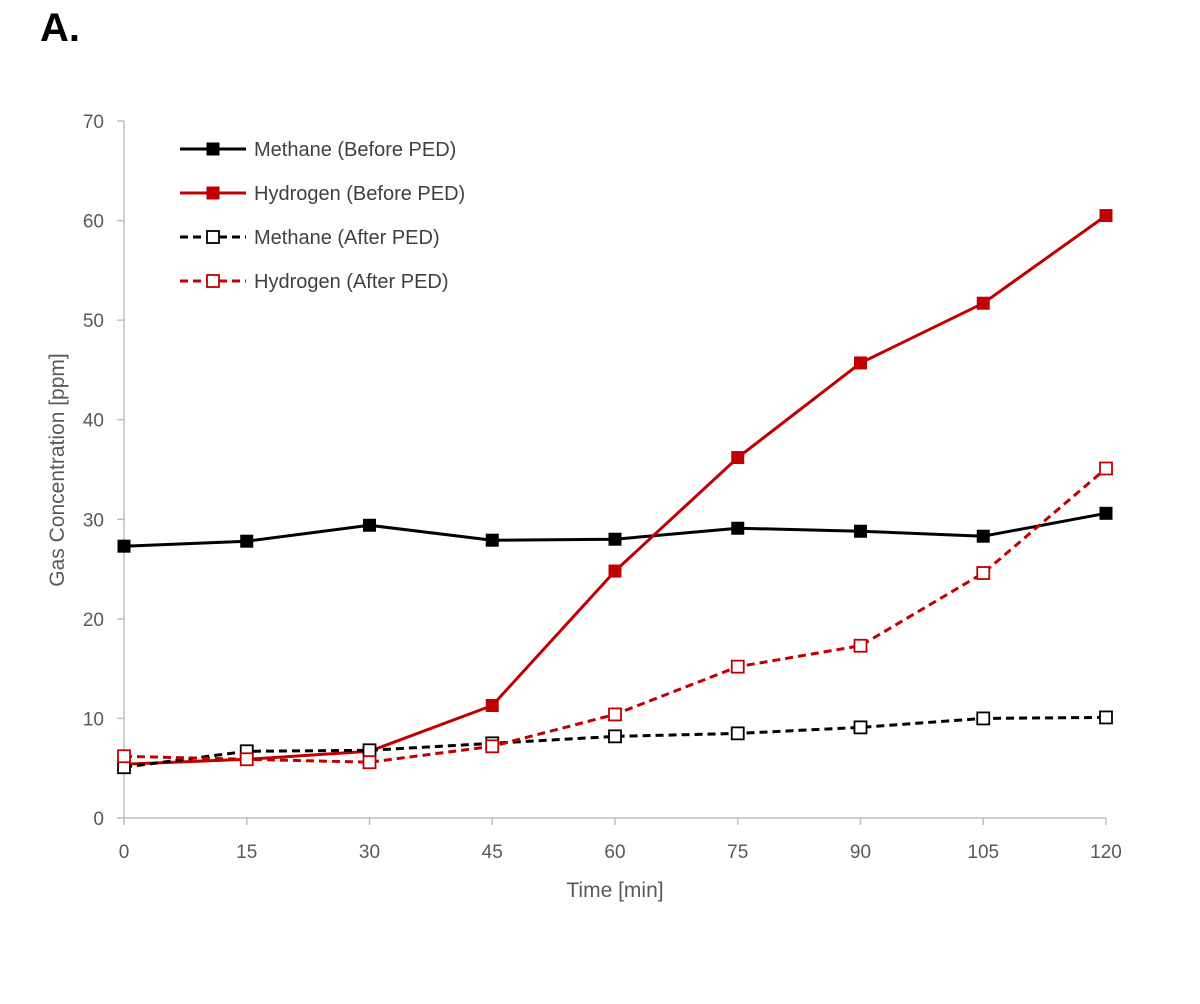  Describe the element at coordinates (93, 719) in the screenshot. I see `y-tick-label: 10` at that location.